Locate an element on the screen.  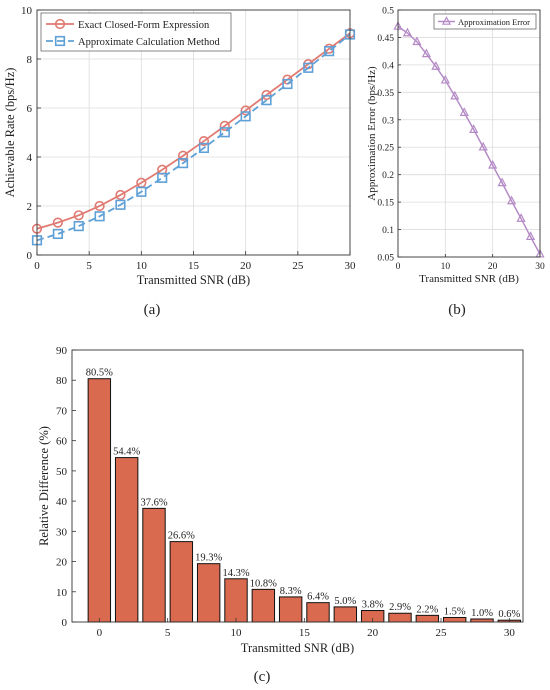
bar-data-label: 5.0% is located at coordinates (345, 601).